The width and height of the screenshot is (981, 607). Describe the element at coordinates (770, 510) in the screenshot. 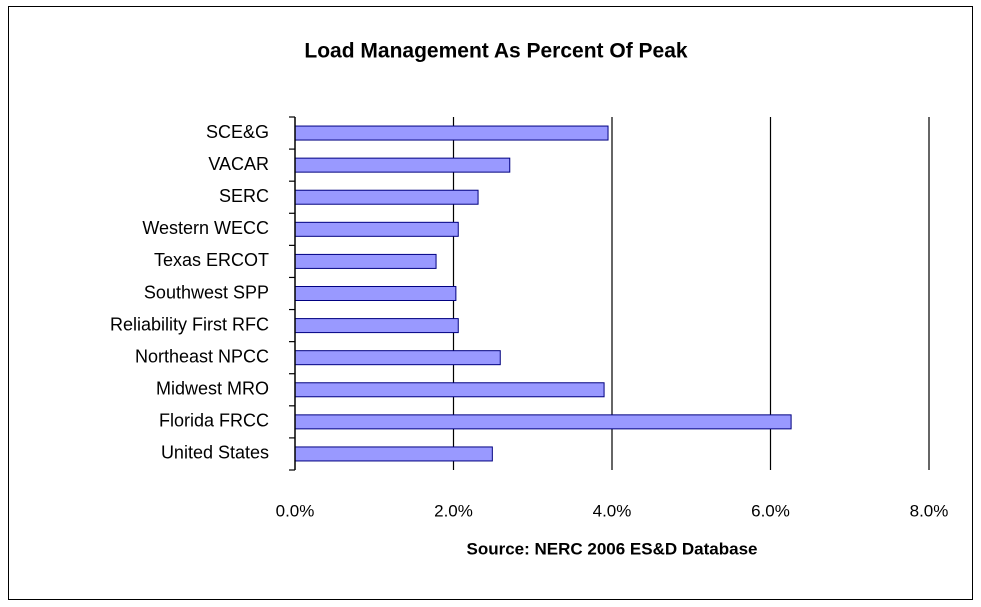

I see `x-tick-label: 6.0%` at that location.